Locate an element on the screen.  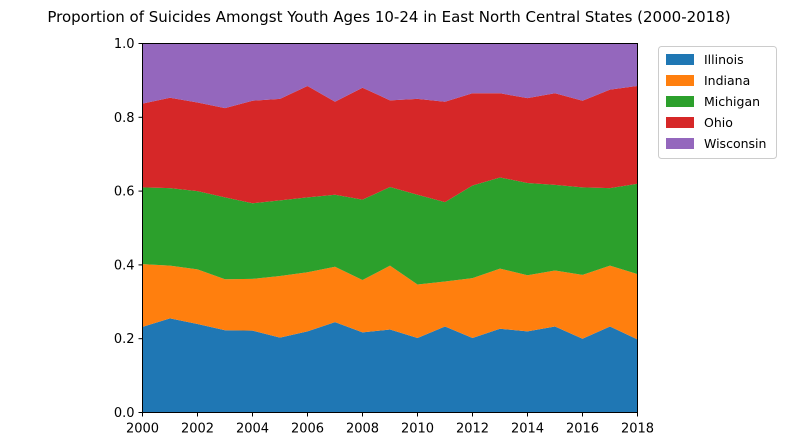
legend-swatch-indiana is located at coordinates (680, 80).